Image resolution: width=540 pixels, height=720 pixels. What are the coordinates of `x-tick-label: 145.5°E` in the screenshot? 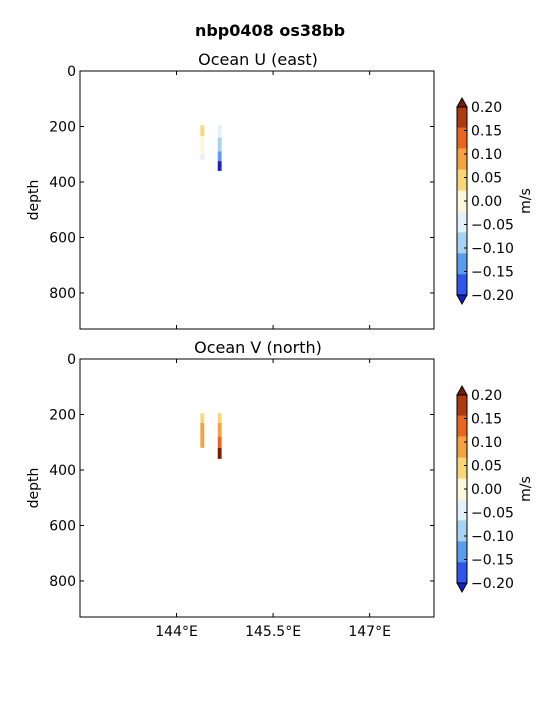 It's located at (273, 632).